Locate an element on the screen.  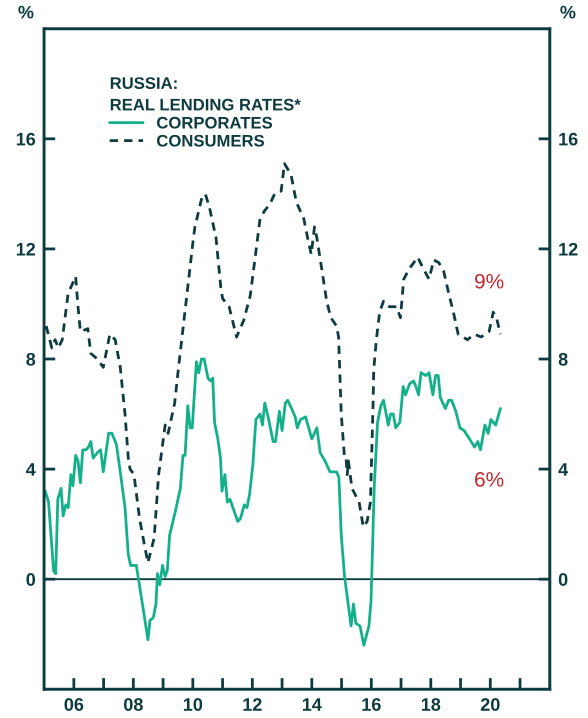
y2-axis-title: % is located at coordinates (568, 12).